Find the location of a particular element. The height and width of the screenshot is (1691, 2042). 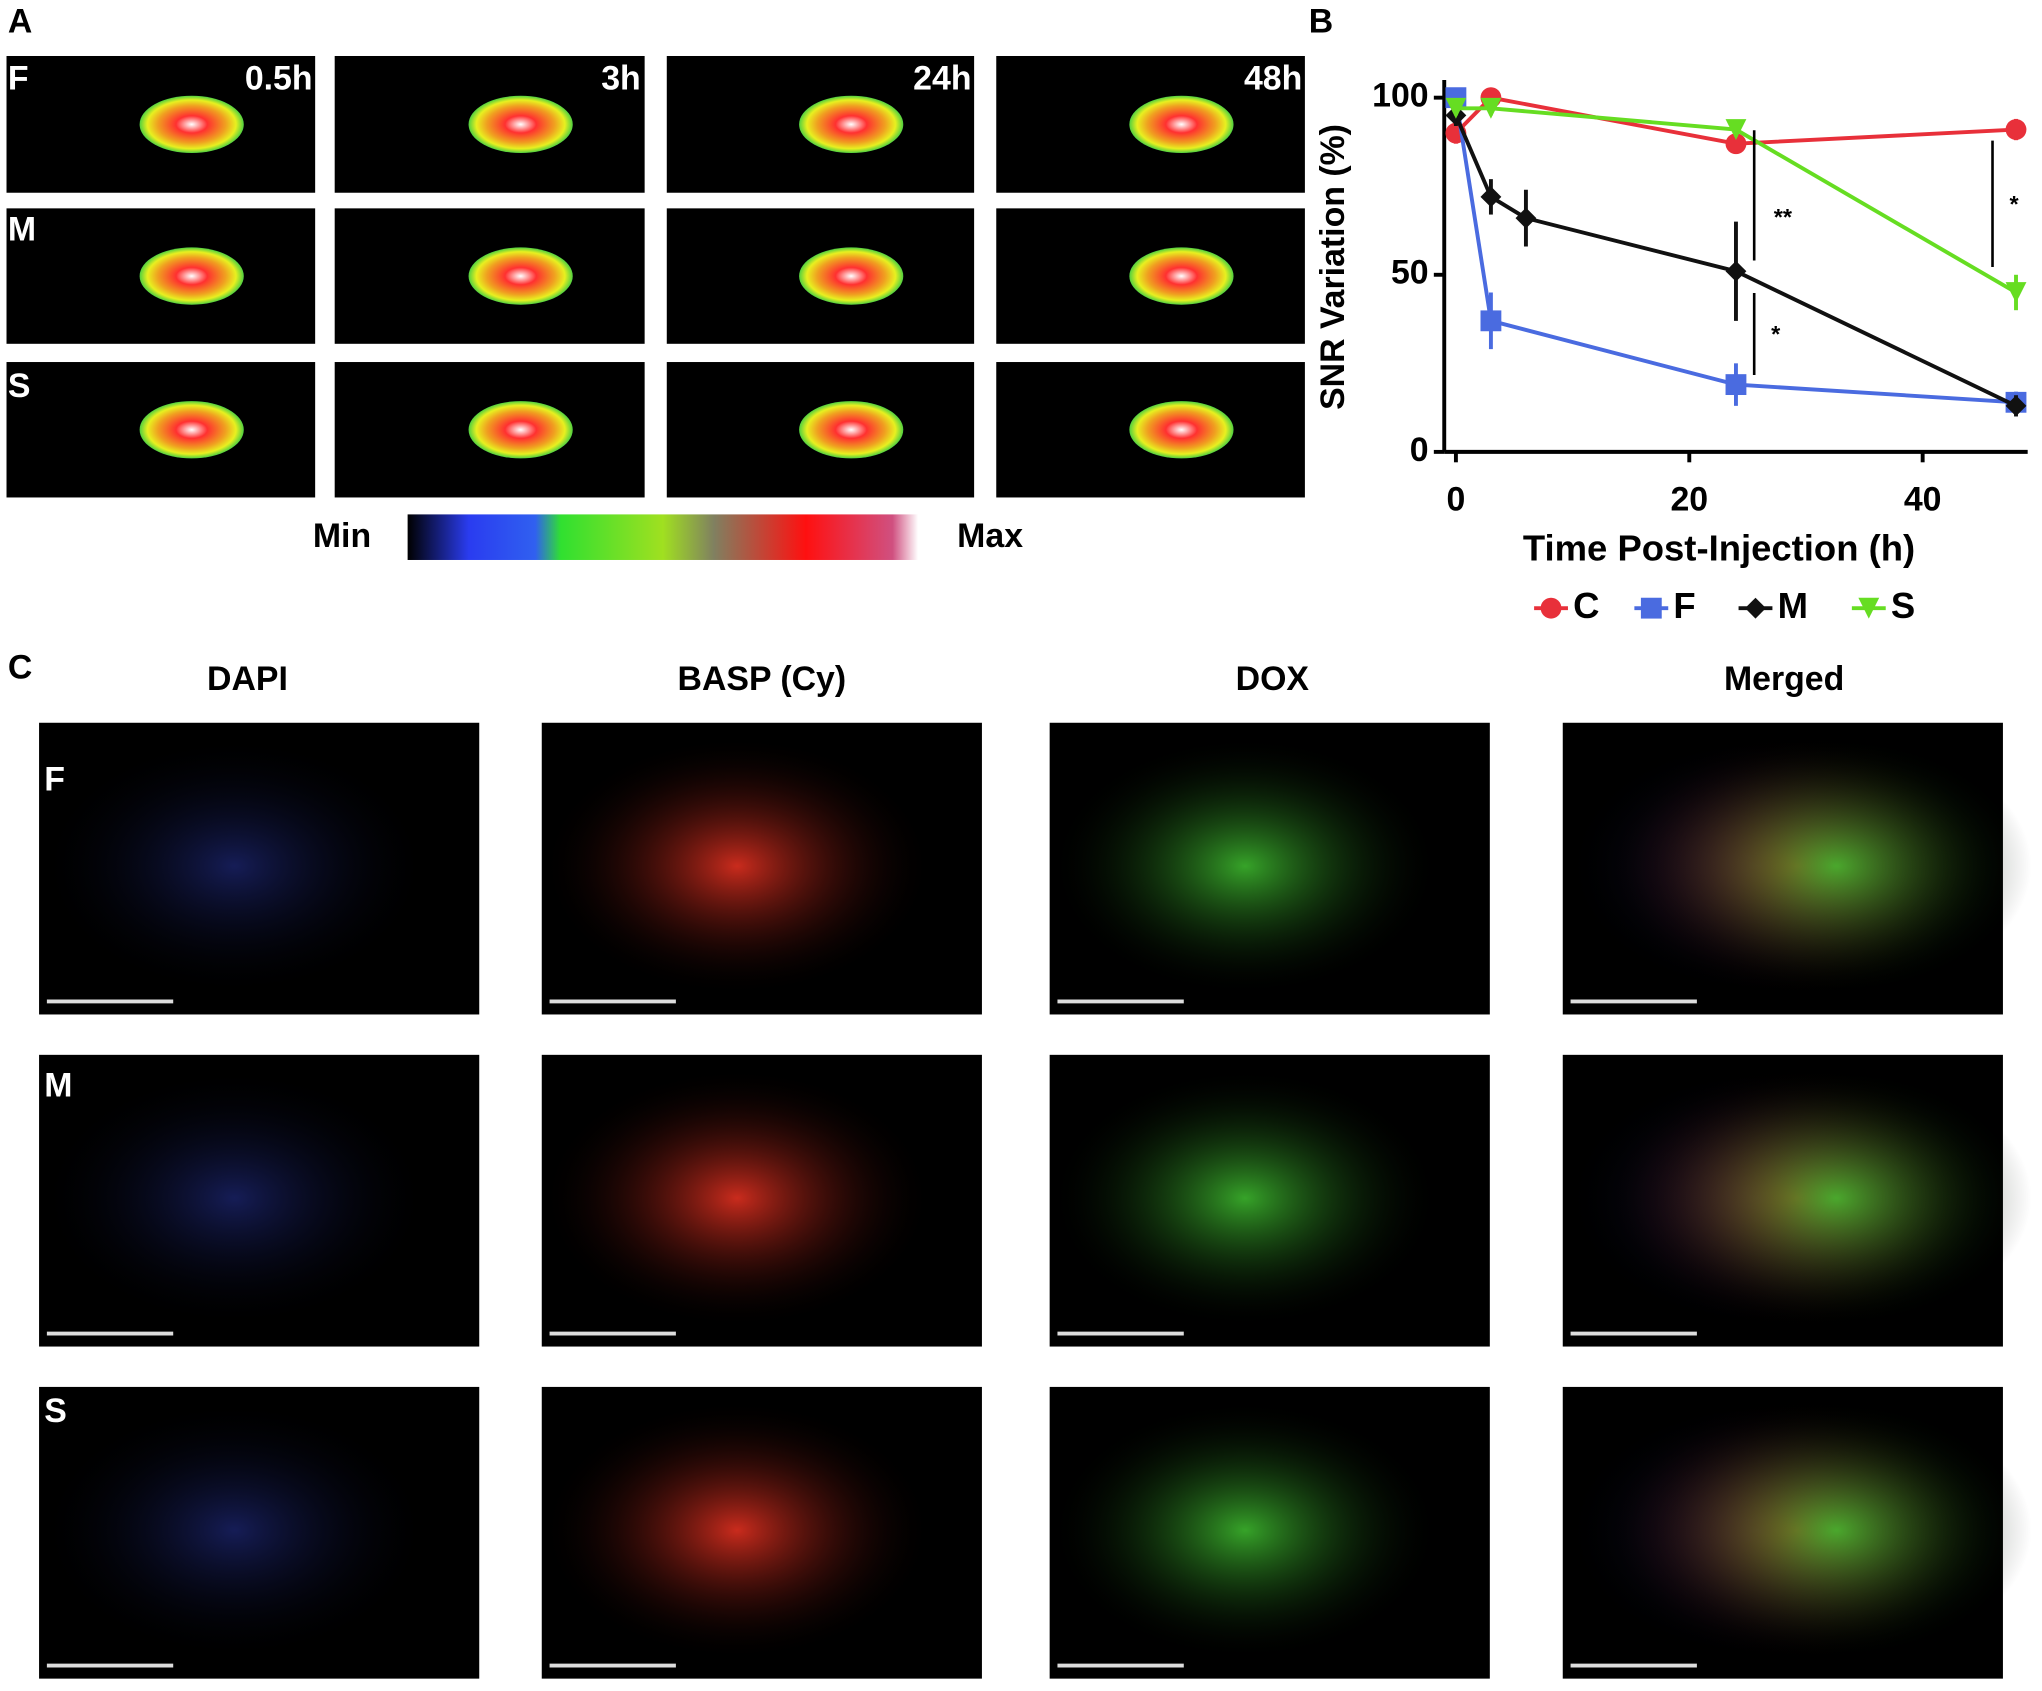

time-label: 3h is located at coordinates (621, 79).